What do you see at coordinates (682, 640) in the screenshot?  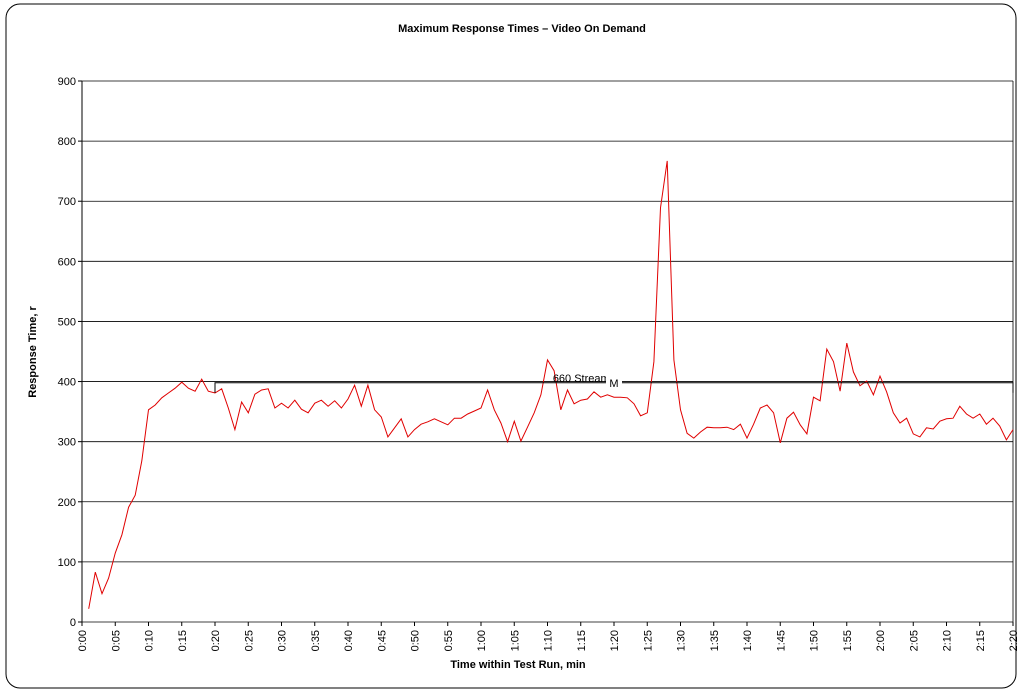 I see `x-tick-label: 1:30` at bounding box center [682, 640].